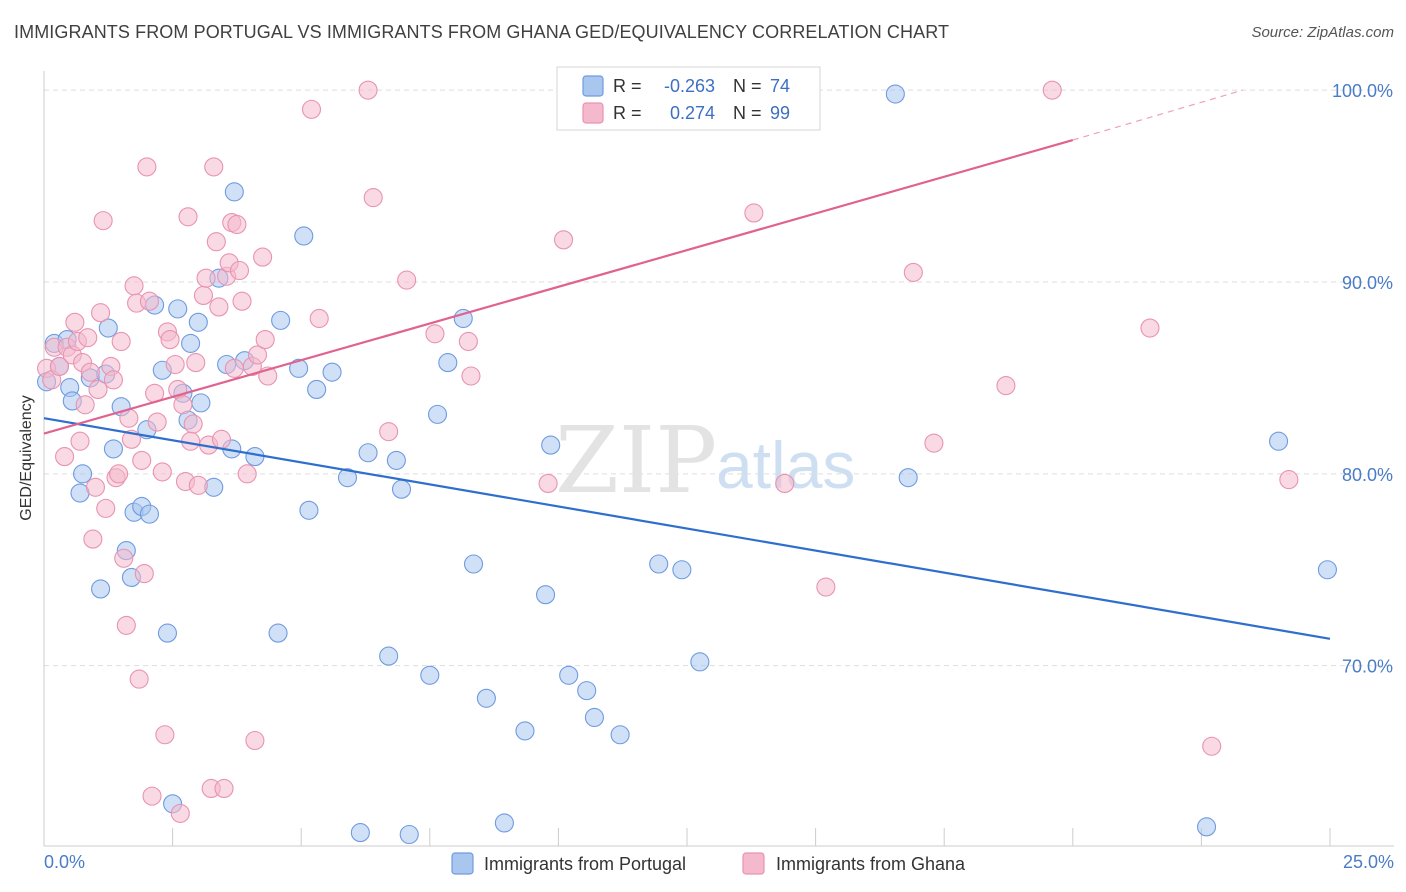 The image size is (1406, 892). I want to click on watermark-zip: ZIP, so click(636, 460).